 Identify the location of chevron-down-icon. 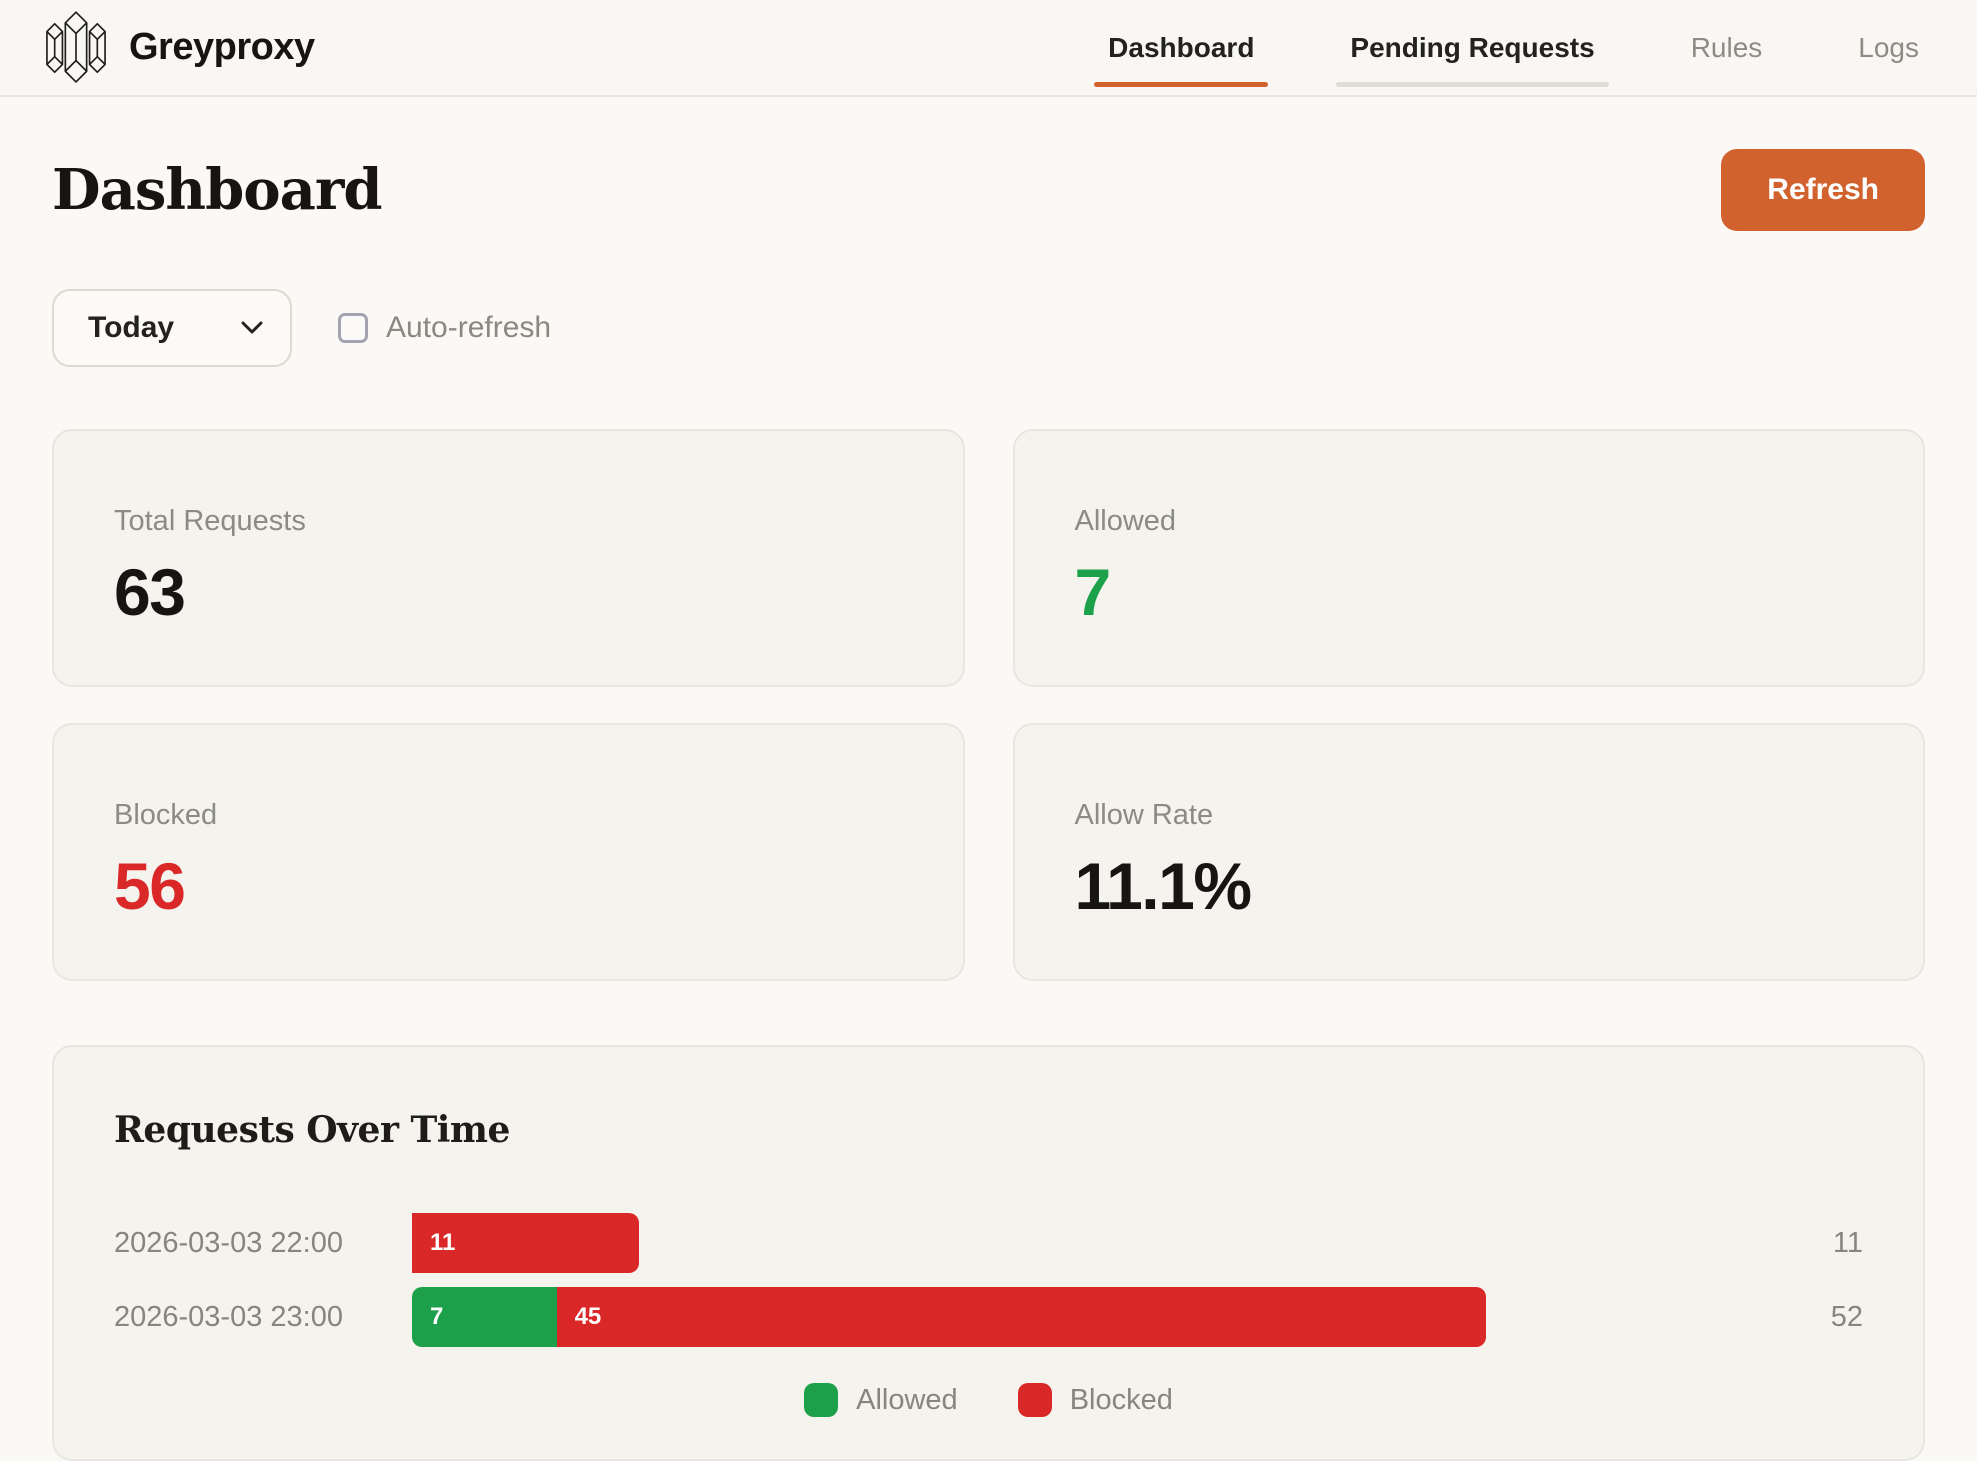
(252, 328).